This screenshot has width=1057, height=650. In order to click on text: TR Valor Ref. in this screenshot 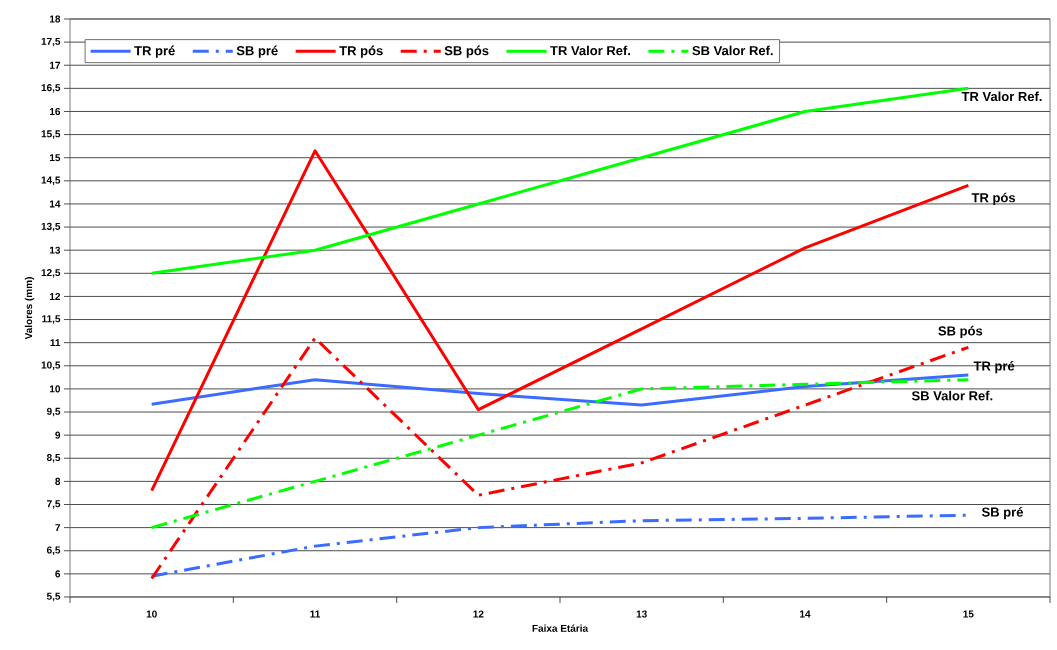, I will do `click(1001, 96)`.